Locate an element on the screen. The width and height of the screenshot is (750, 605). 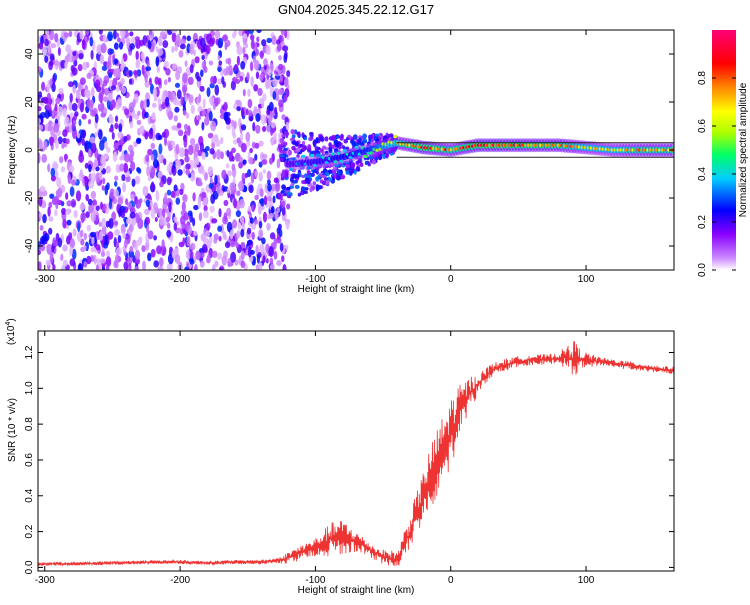
snr-y-tick-label: 0.6 is located at coordinates (29, 460).